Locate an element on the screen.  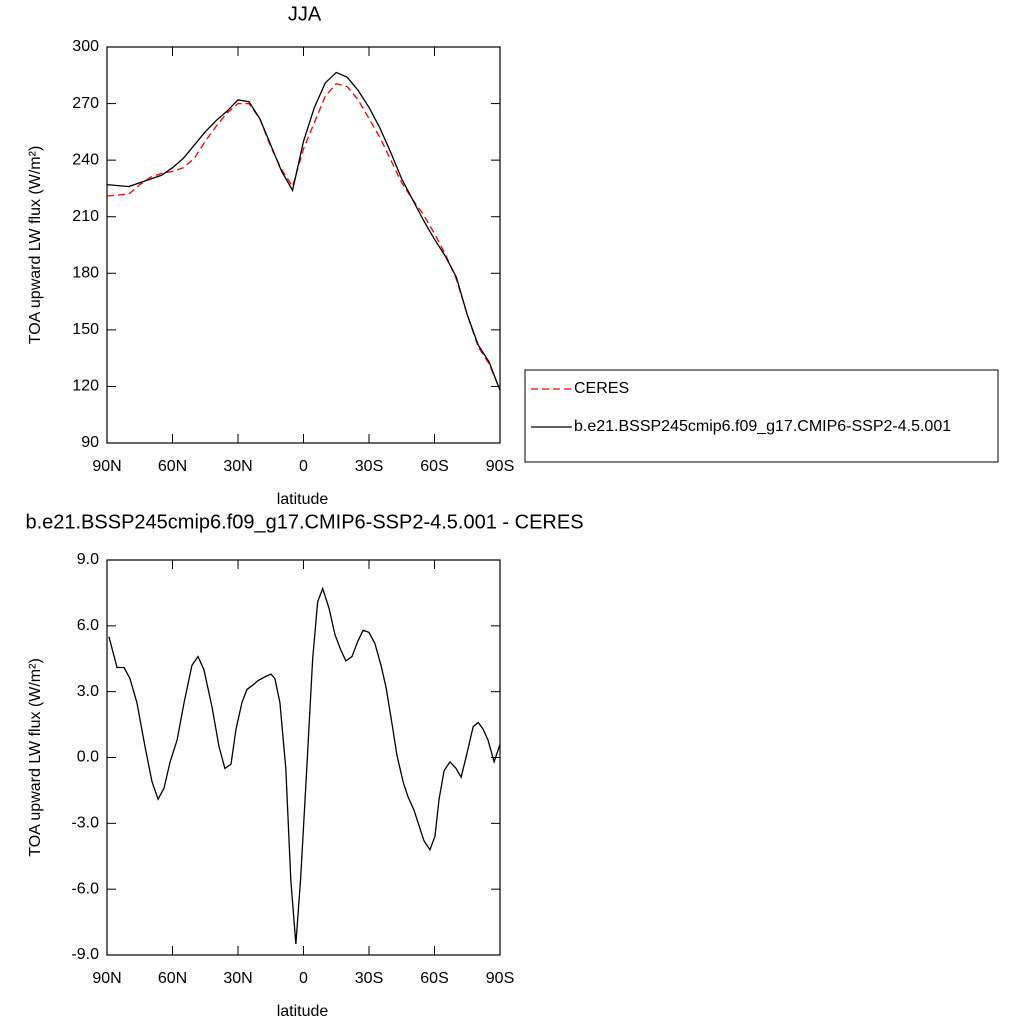
y-tick-label: 240 is located at coordinates (85, 159).